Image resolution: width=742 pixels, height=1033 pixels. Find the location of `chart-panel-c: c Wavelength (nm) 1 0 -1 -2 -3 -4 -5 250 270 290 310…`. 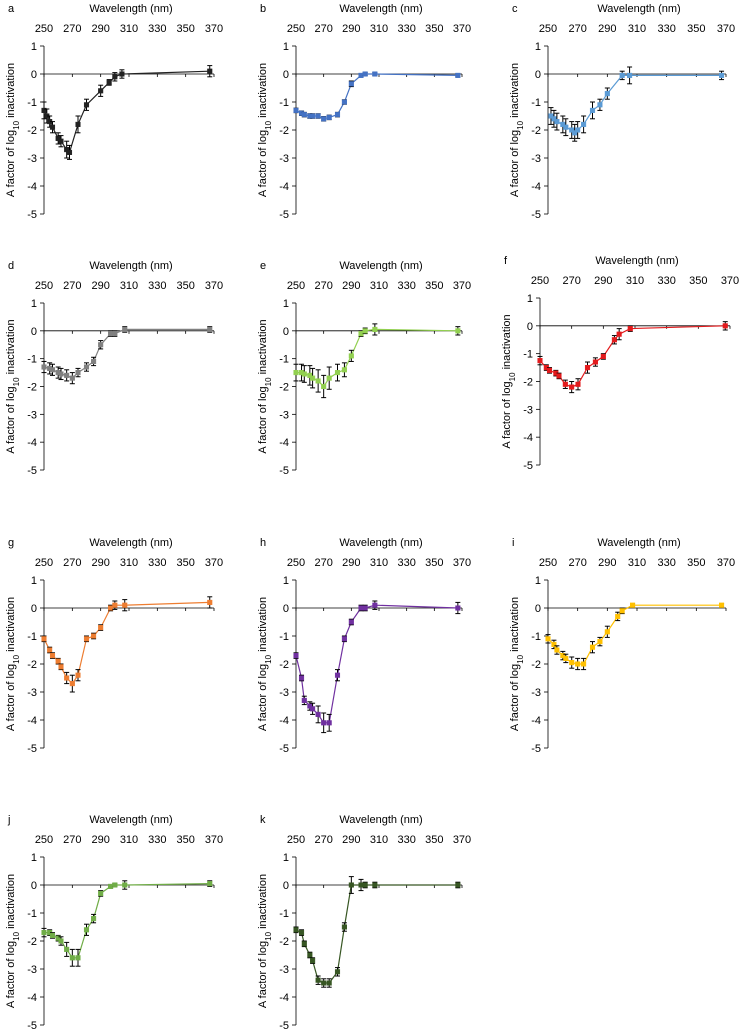

chart-panel-c: c Wavelength (nm) 1 0 -1 -2 -3 -4 -5 250 270 290 310… is located at coordinates (622, 112).